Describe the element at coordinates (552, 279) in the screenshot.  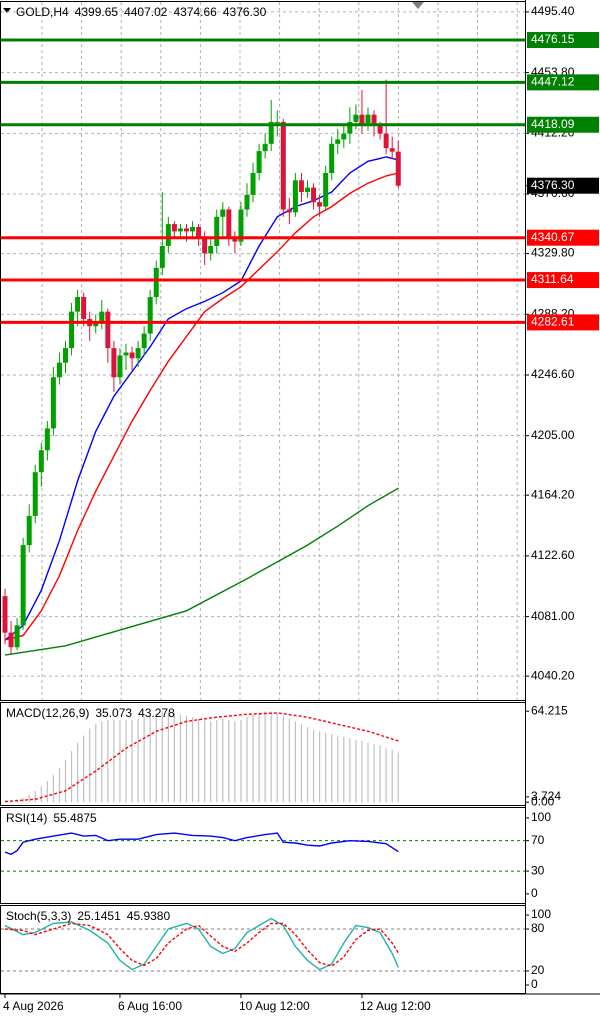
I see `level-label: 4311.64` at that location.